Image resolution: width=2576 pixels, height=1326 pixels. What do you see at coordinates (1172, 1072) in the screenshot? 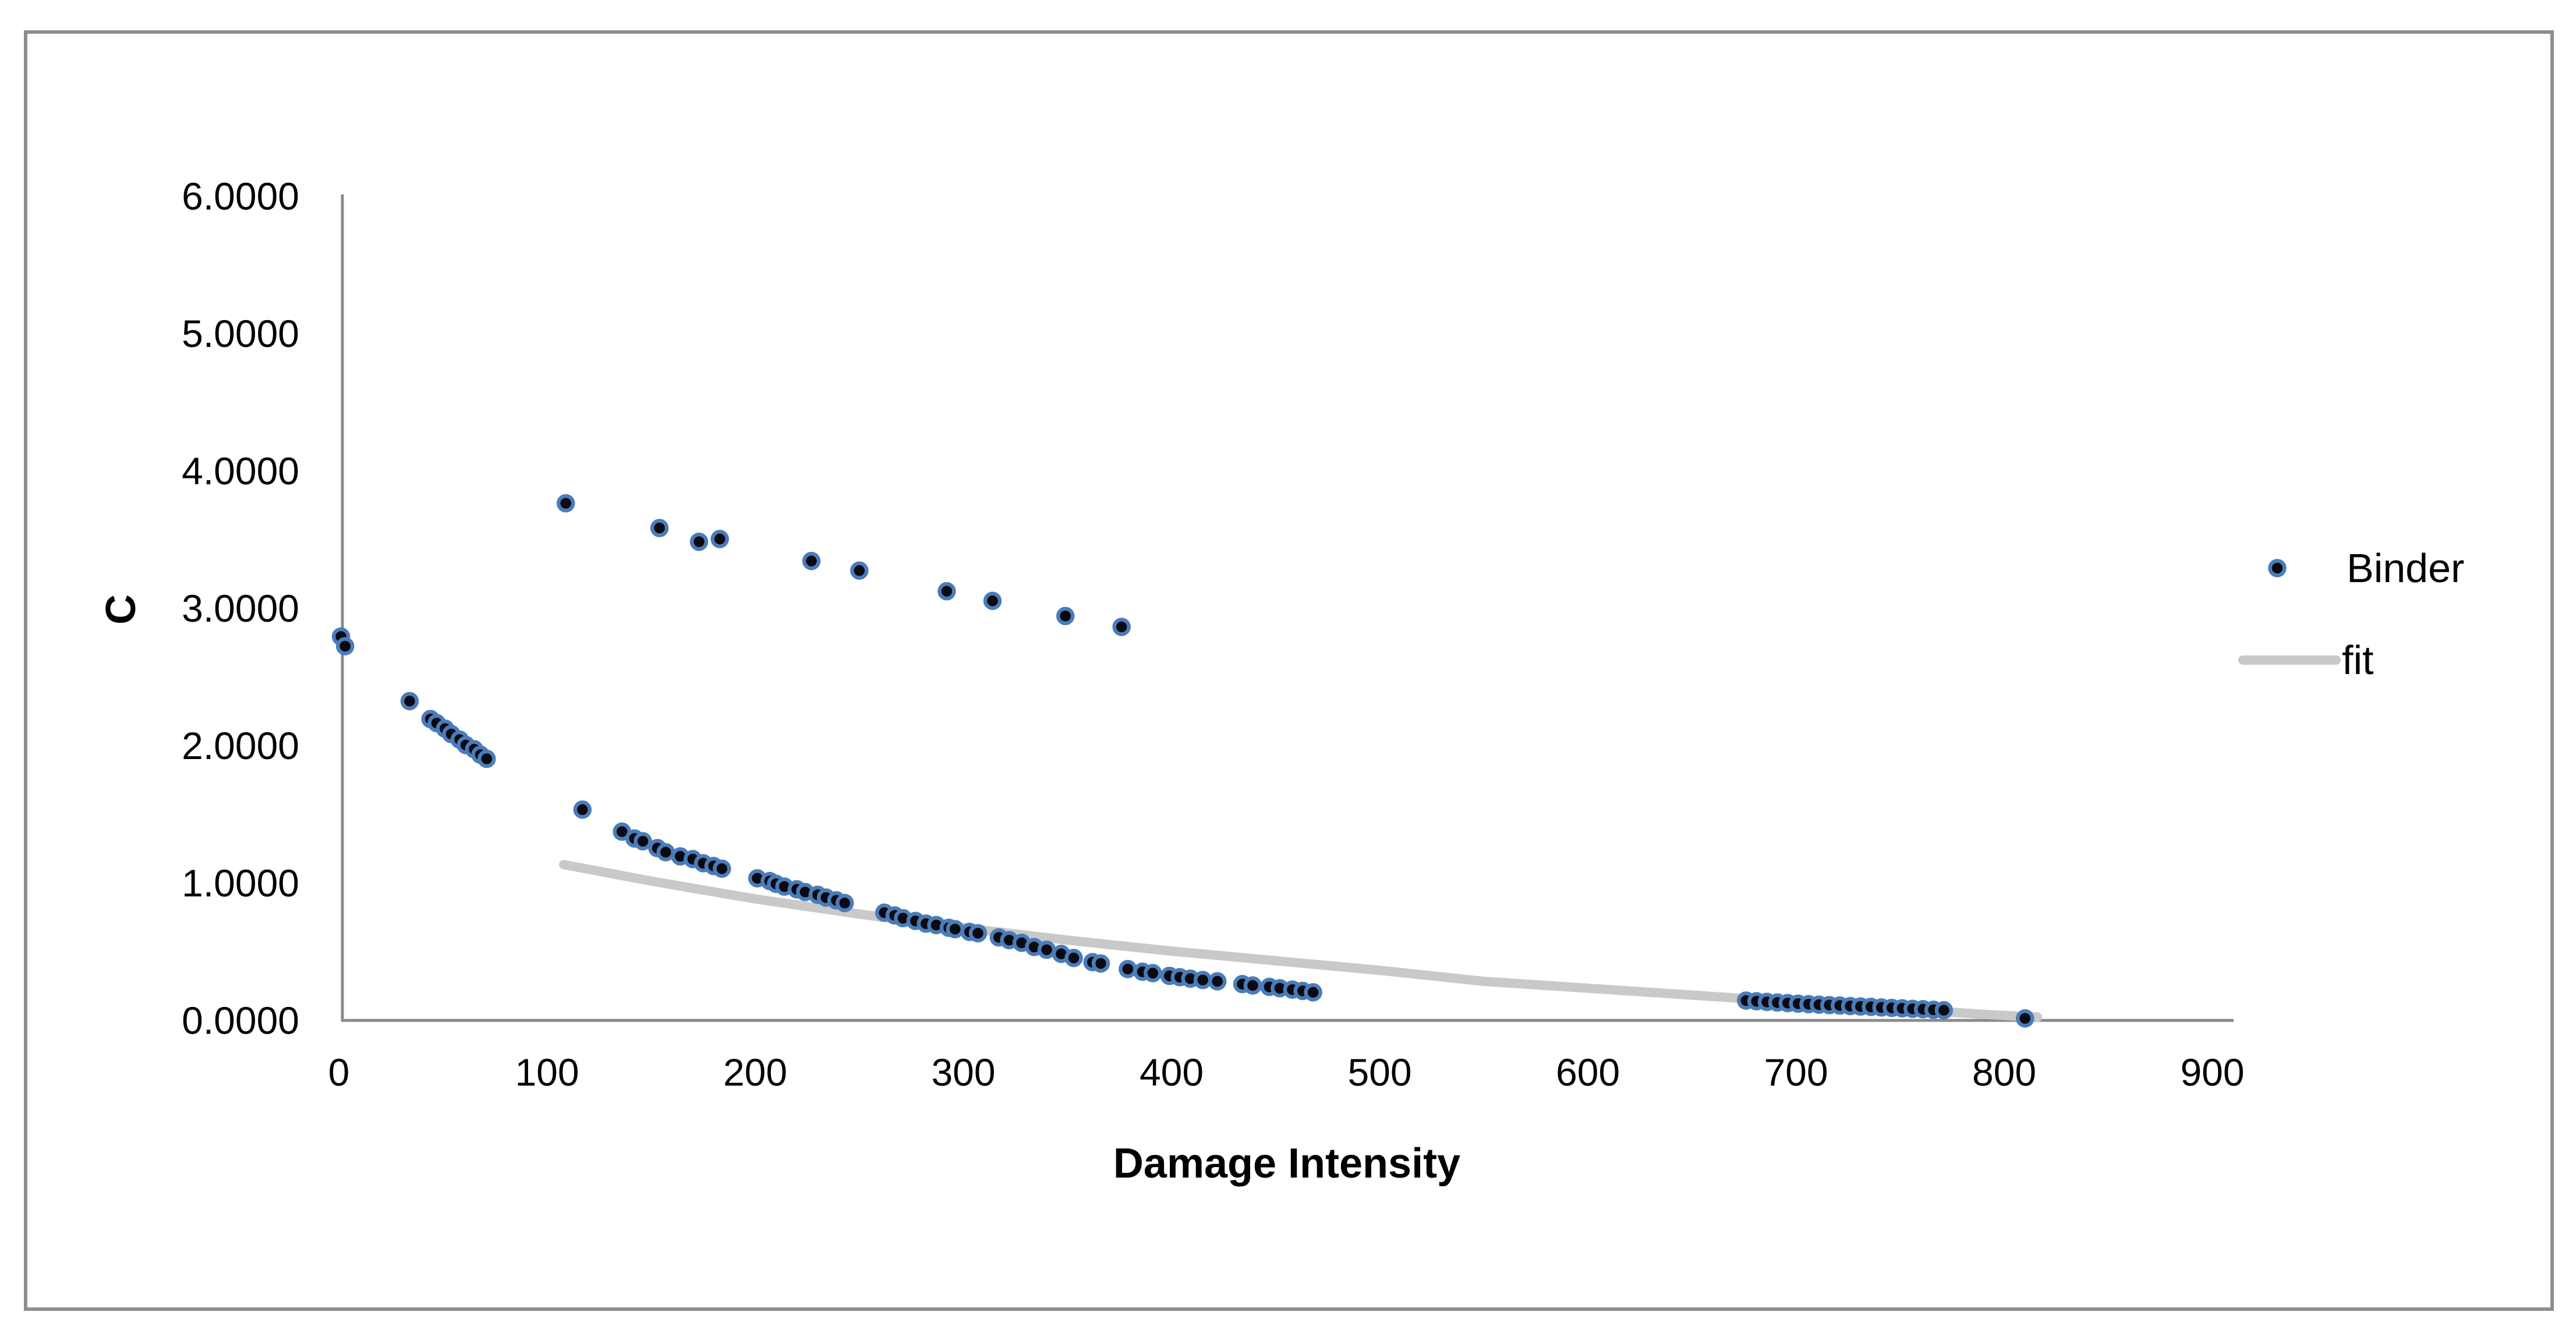
I see `x-tick-label: 400` at bounding box center [1172, 1072].